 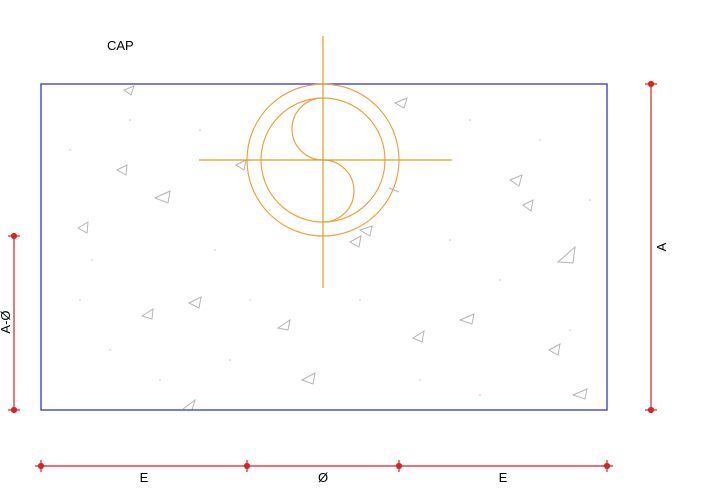 I want to click on dimension-e-right-label: E, so click(x=503, y=477).